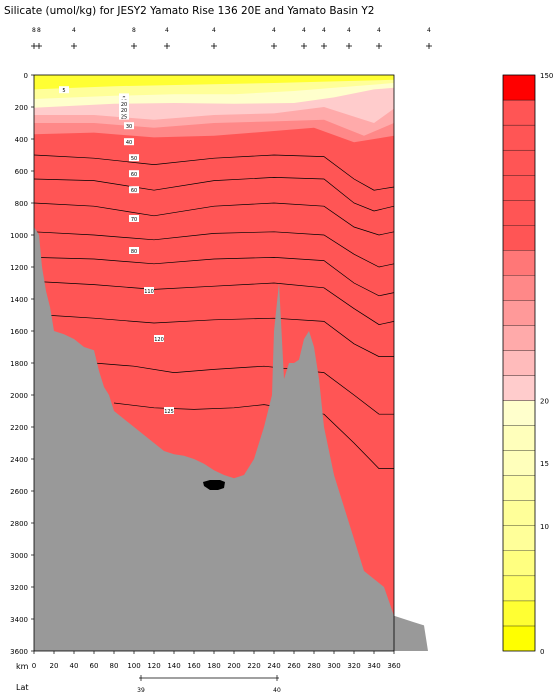  What do you see at coordinates (273, 666) in the screenshot?
I see `distance-tick-label: 240` at bounding box center [273, 666].